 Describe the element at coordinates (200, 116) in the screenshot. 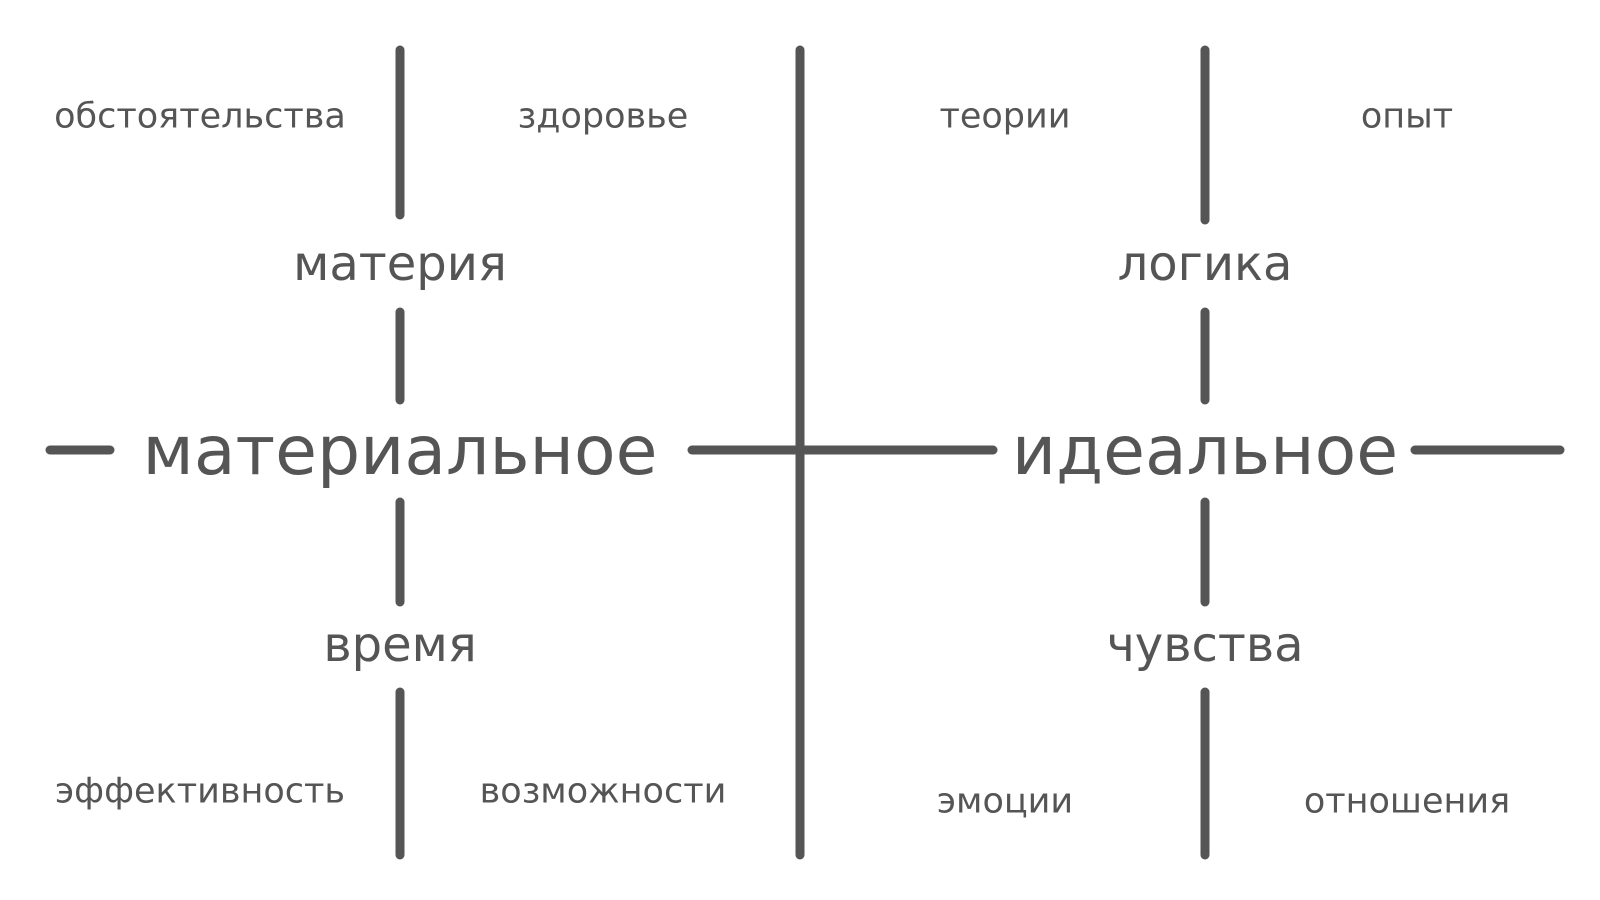

I see `left-top-left-label: обстоятельства` at that location.